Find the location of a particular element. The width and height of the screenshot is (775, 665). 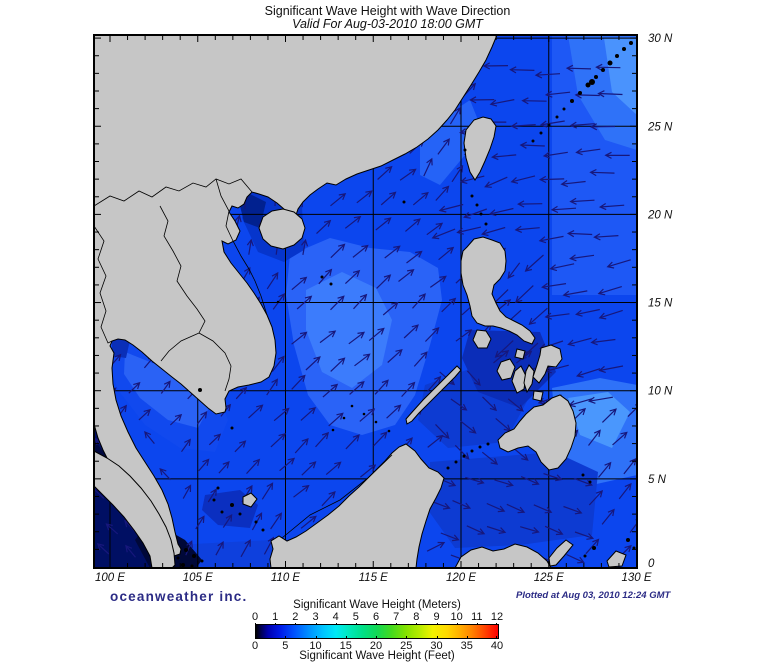

colorbar-meters-value: 9 is located at coordinates (436, 617).